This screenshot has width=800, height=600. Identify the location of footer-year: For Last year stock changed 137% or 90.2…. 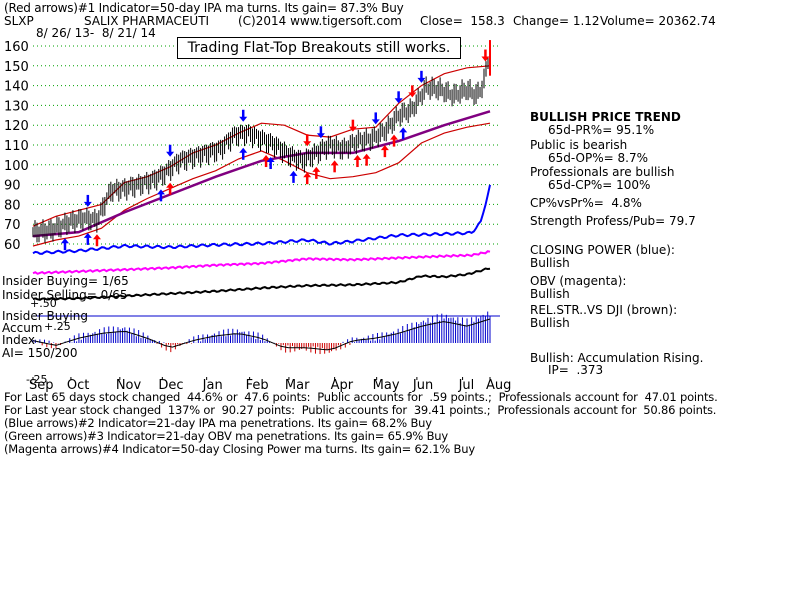
(360, 410).